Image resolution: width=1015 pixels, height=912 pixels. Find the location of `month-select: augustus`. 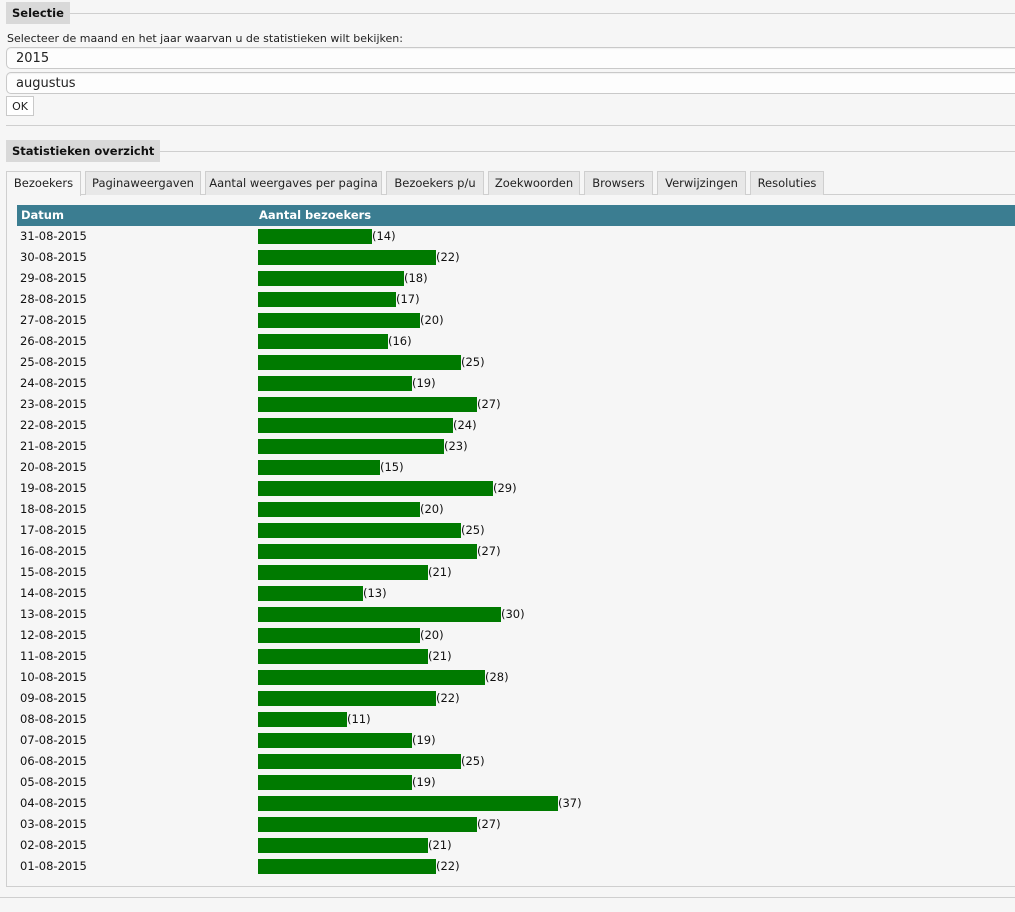

month-select: augustus is located at coordinates (510, 83).